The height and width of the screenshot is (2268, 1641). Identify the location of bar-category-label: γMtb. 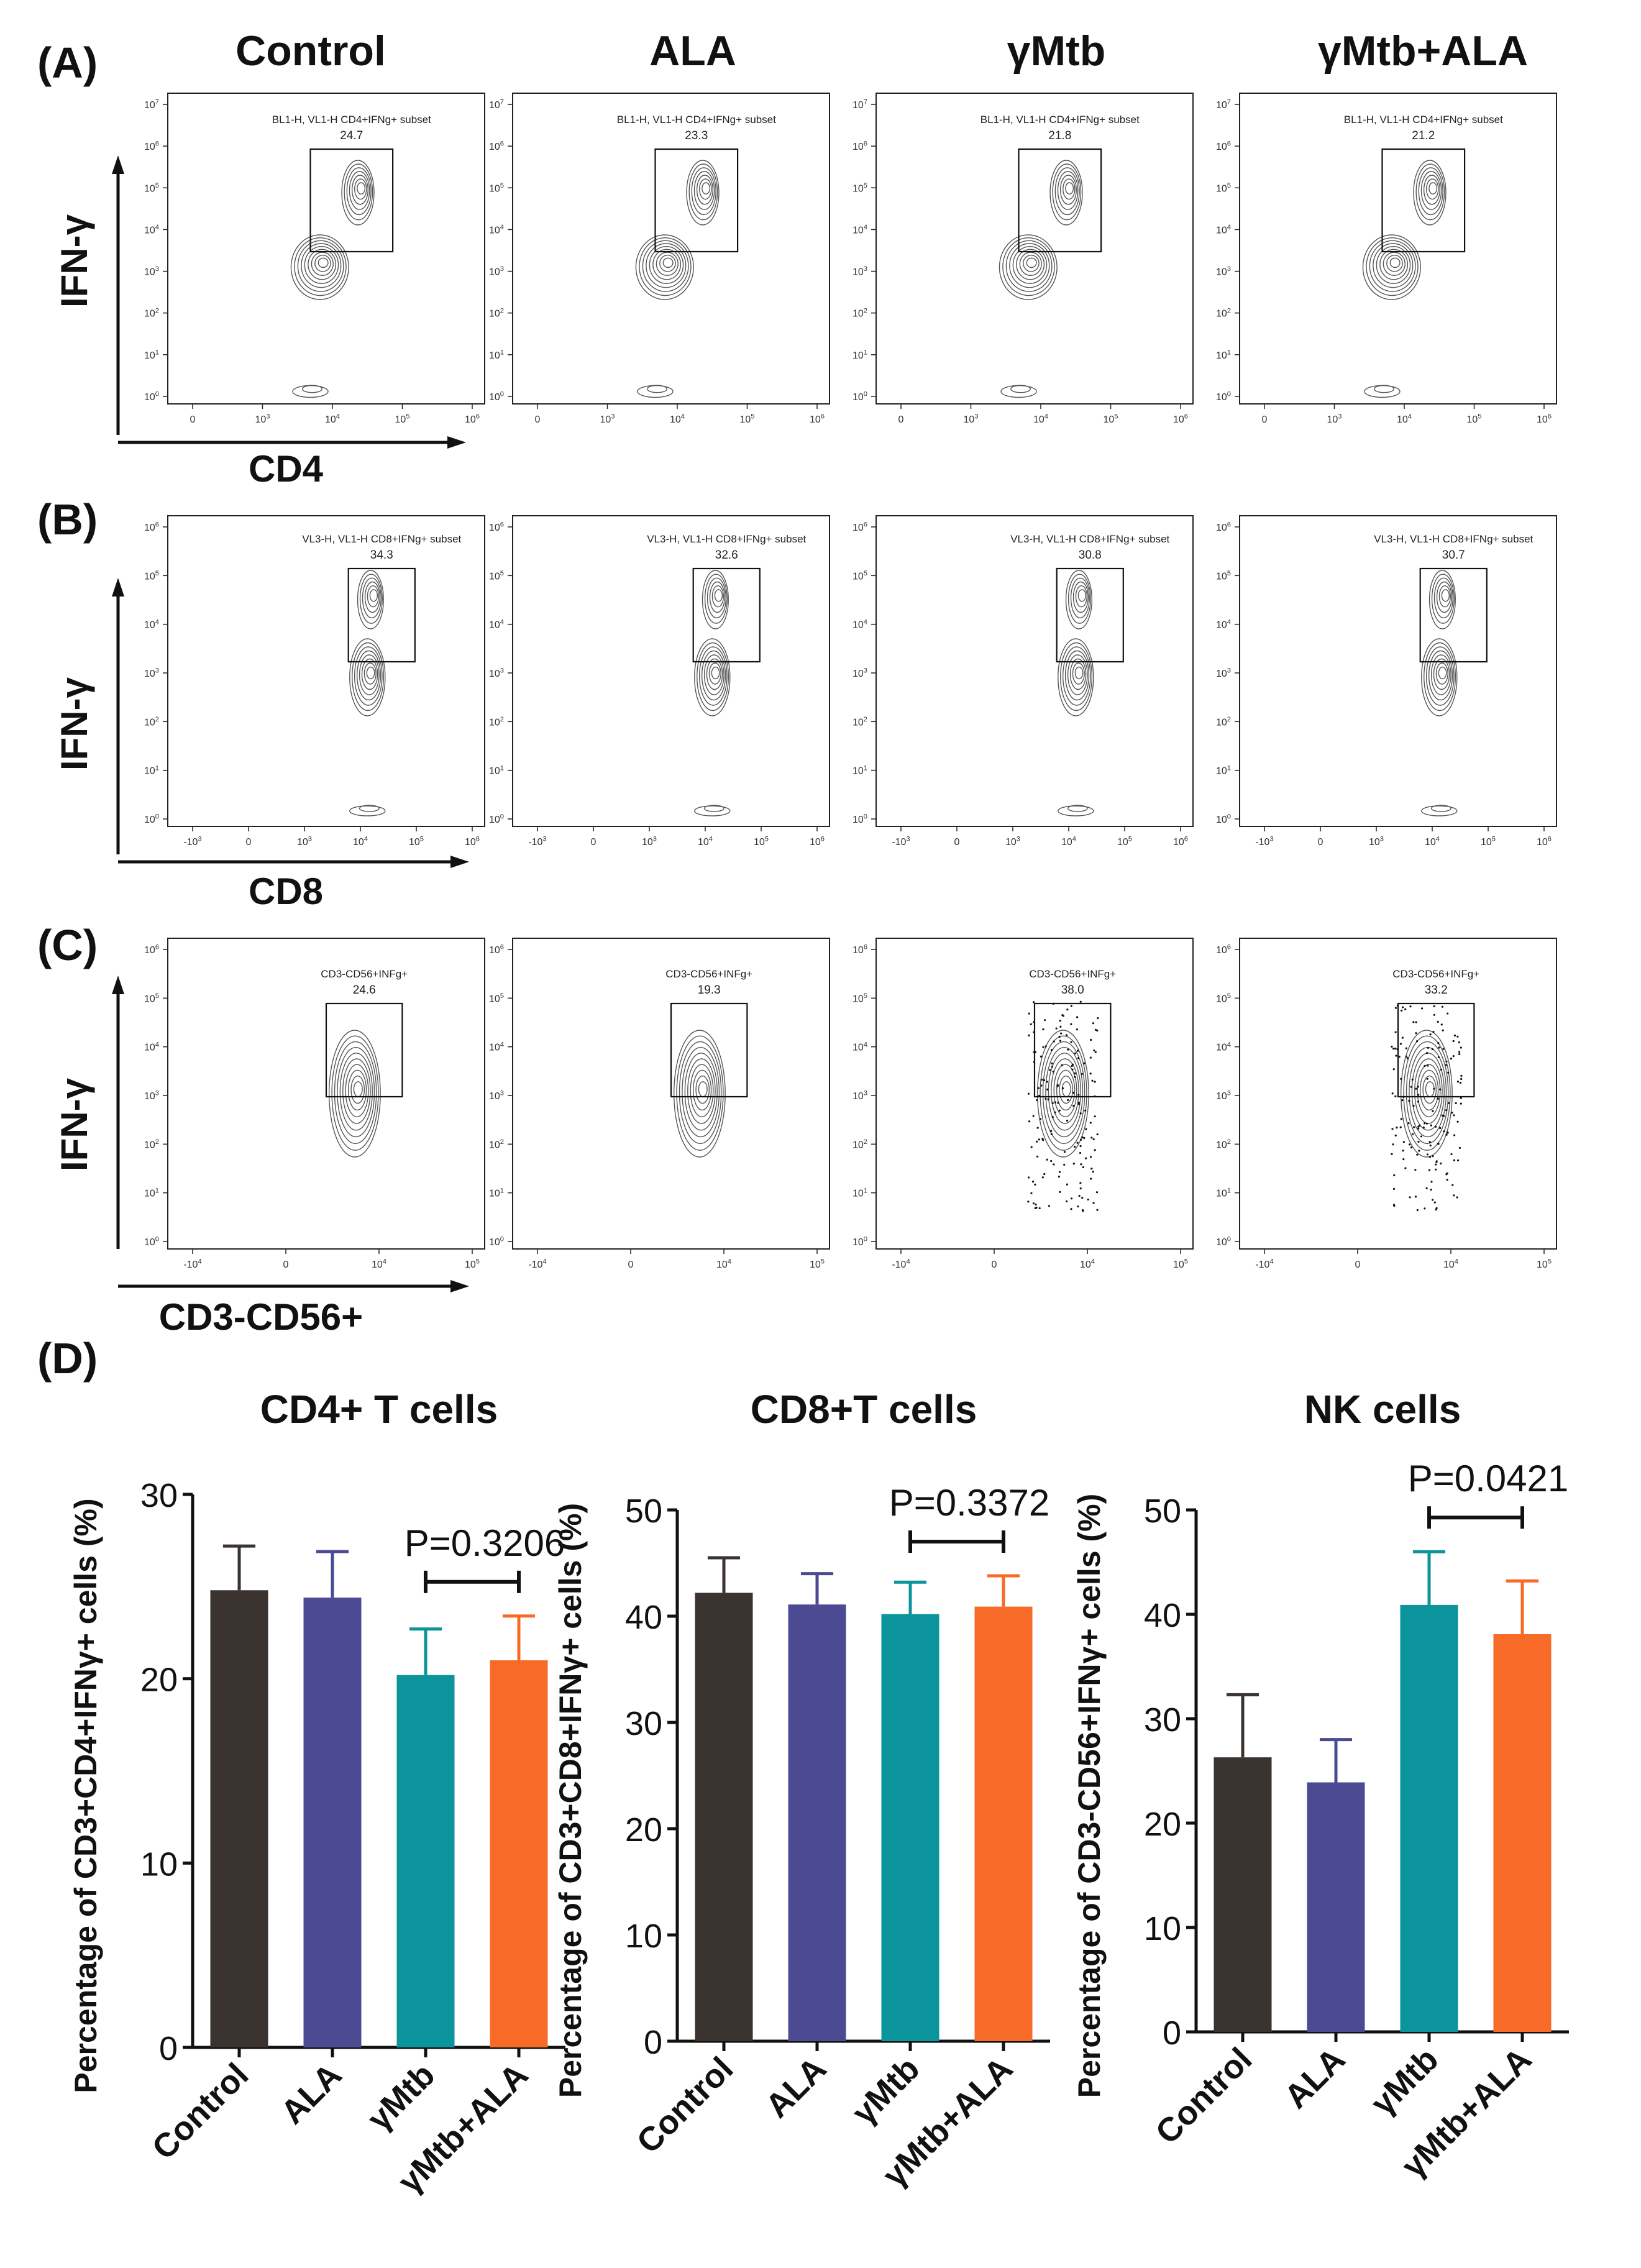
(1405, 2082).